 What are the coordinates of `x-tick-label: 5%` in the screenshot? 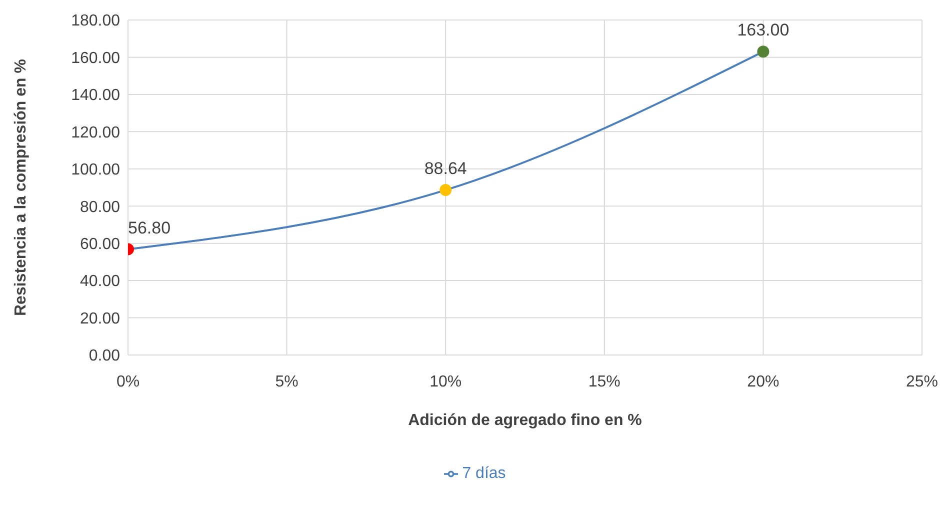 It's located at (286, 381).